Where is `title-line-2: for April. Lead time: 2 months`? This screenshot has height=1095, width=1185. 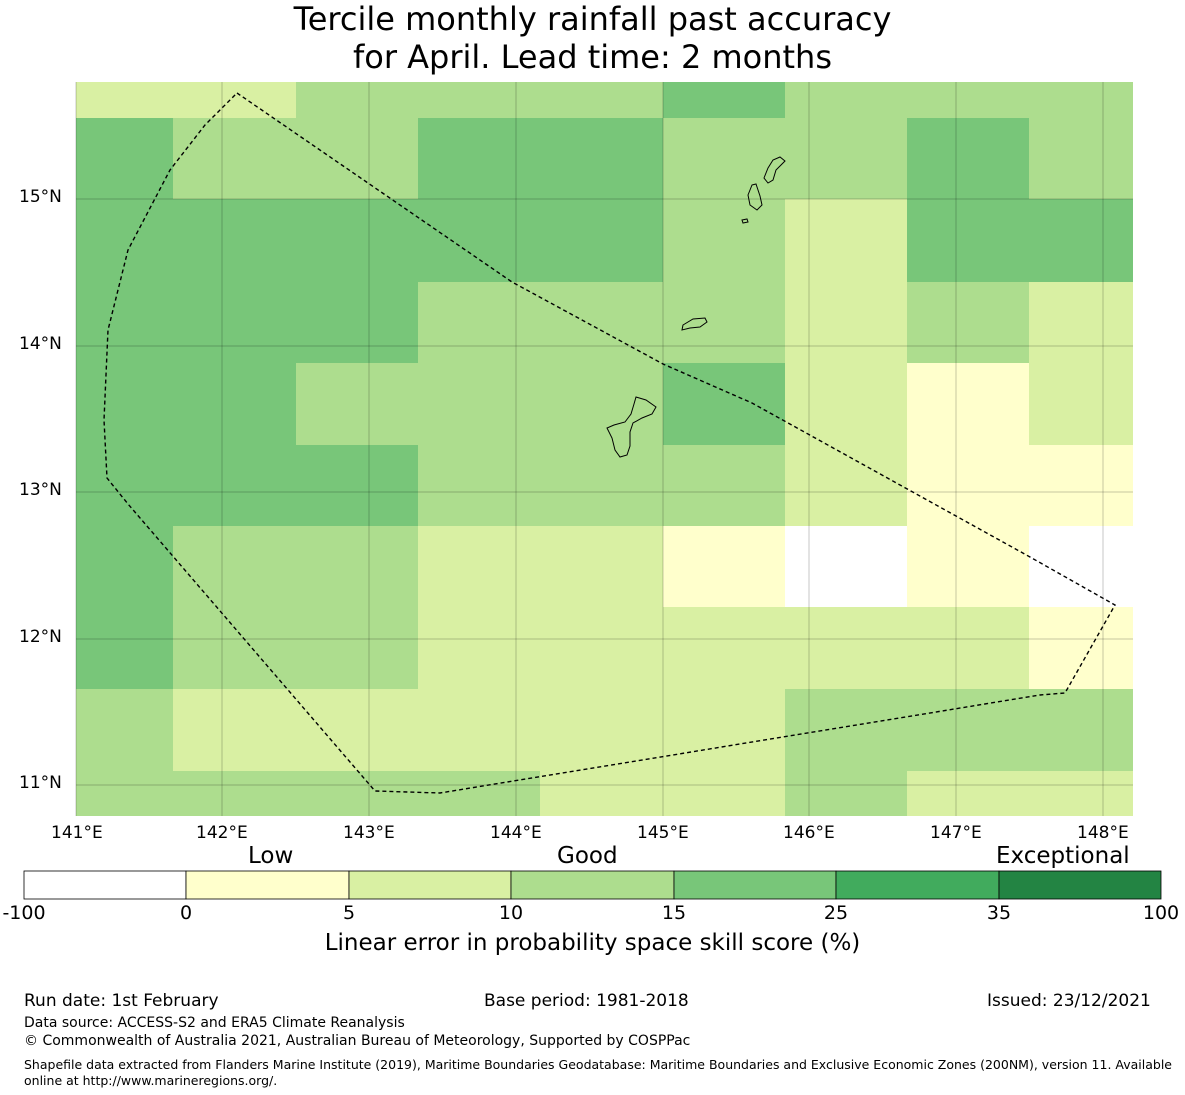
title-line-2: for April. Lead time: 2 months is located at coordinates (592, 57).